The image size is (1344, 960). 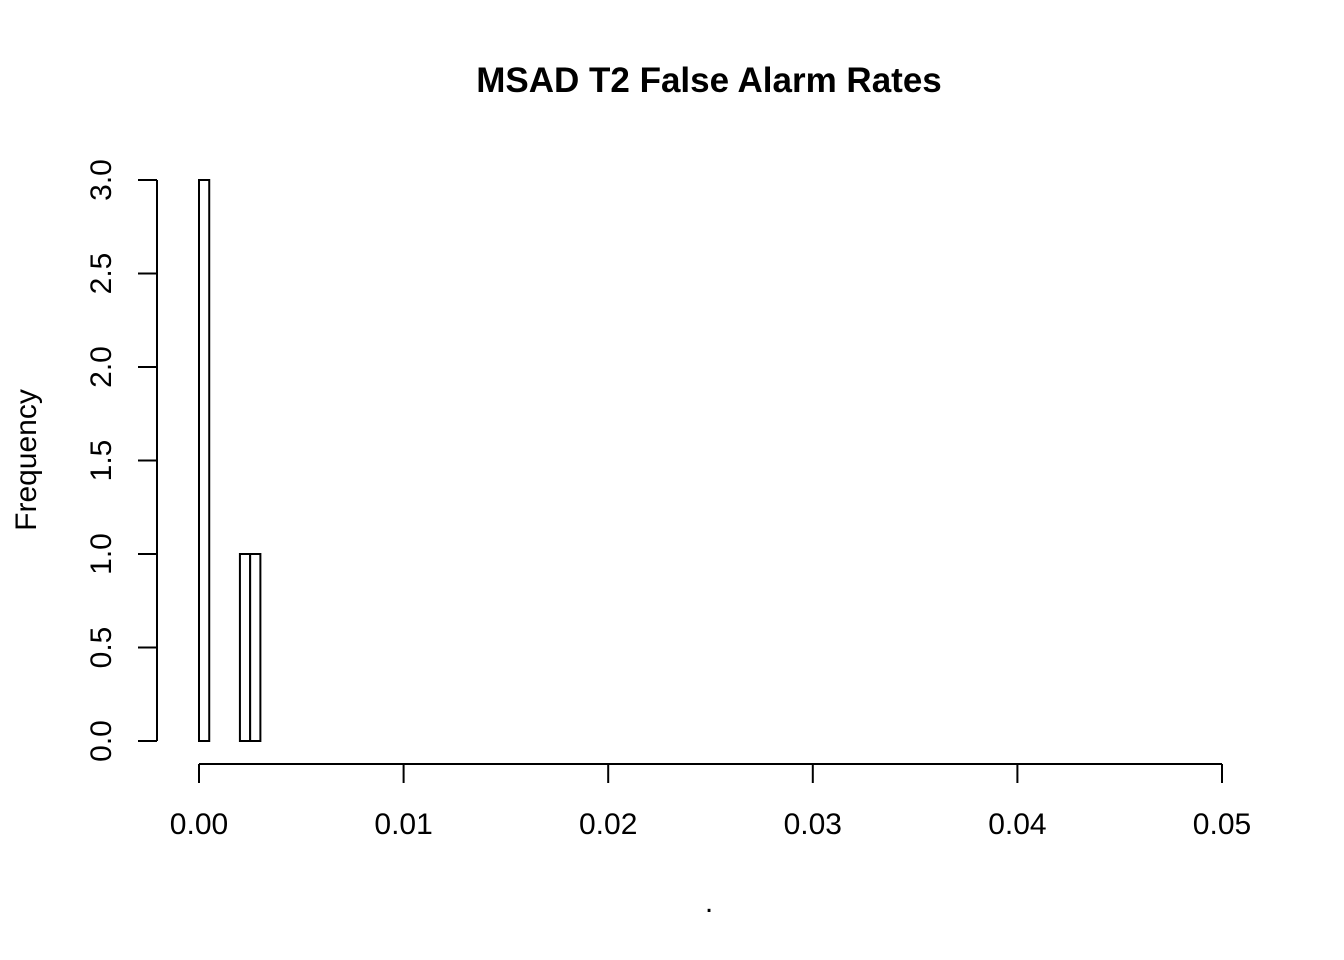 I want to click on y-tick-label: 3.0, so click(x=101, y=180).